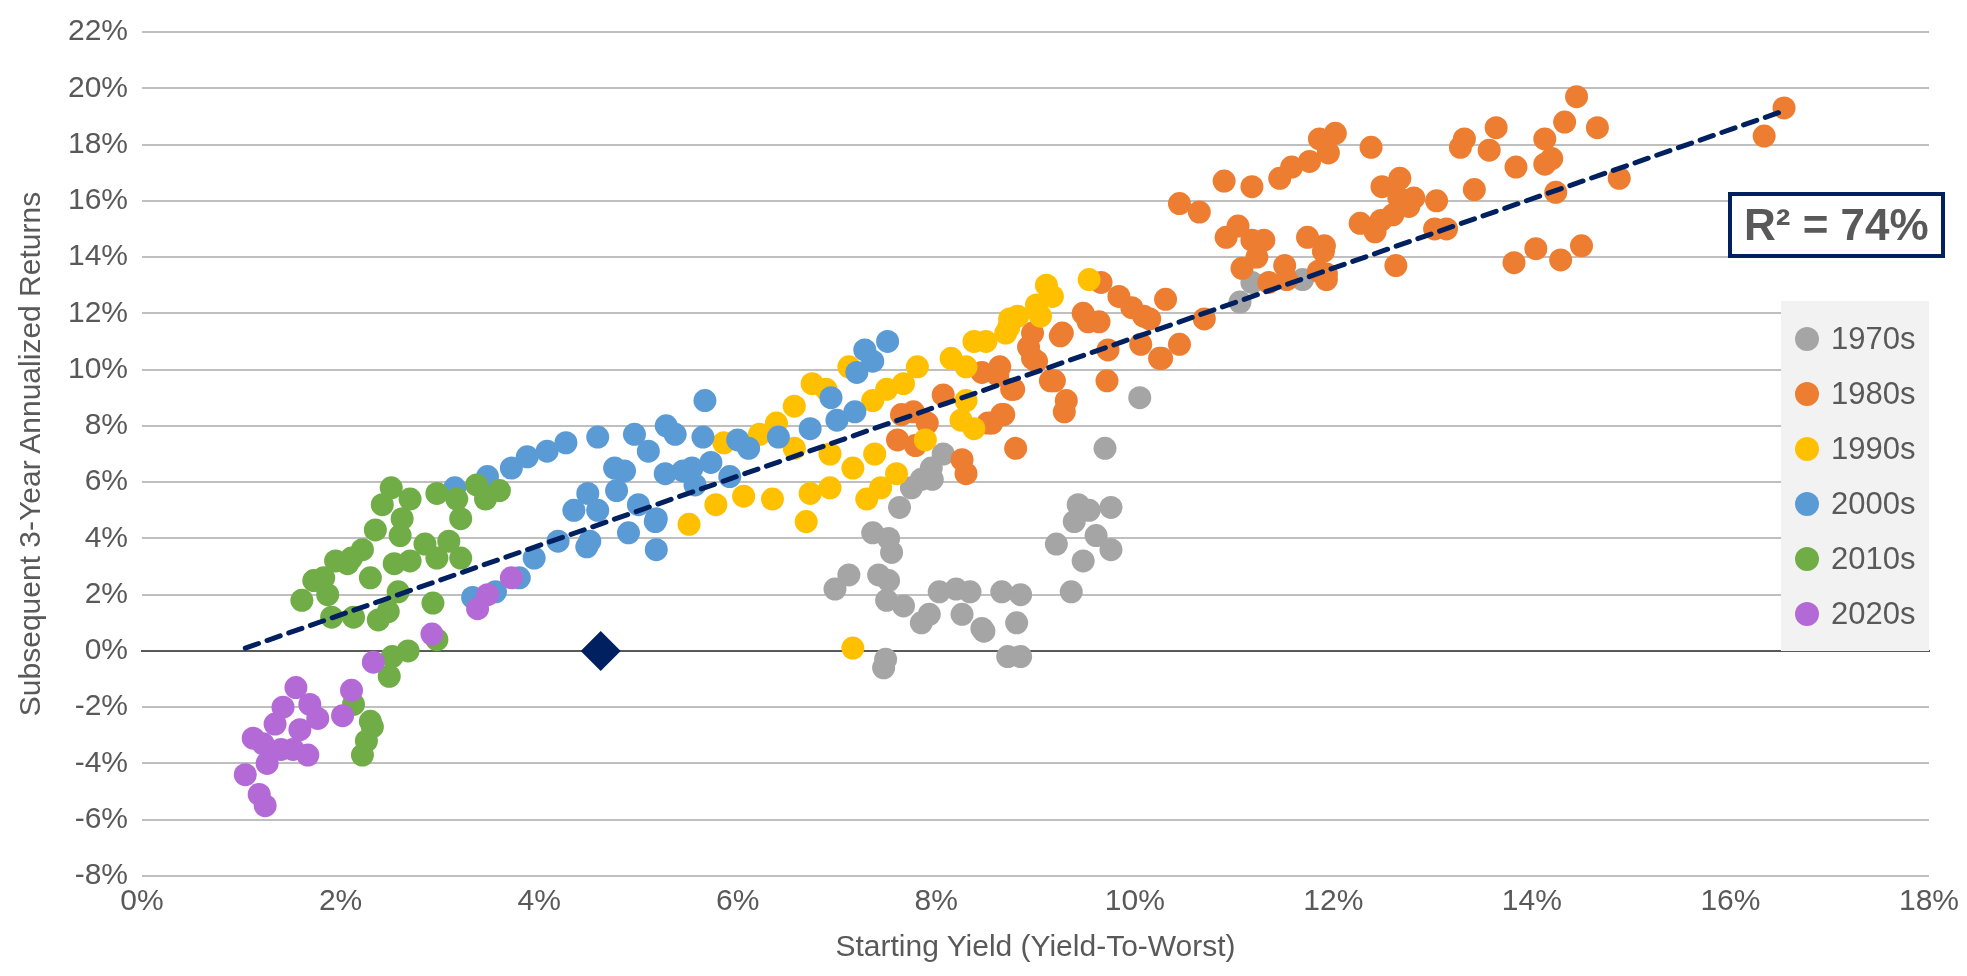 This screenshot has width=1967, height=976. I want to click on x-tick-label: 4%, so click(539, 900).